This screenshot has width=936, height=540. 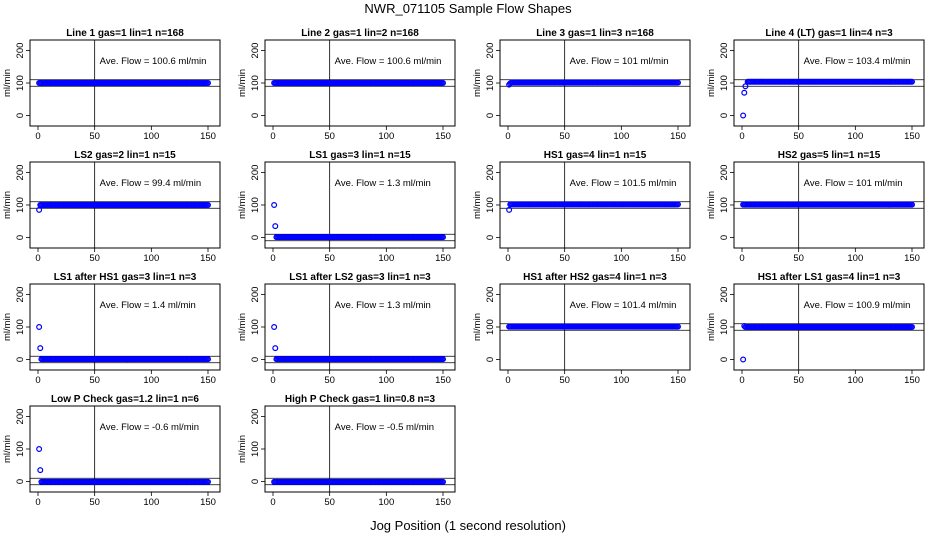 What do you see at coordinates (595, 155) in the screenshot?
I see `panel-title: HS1 gas=4 lin=1 n=15` at bounding box center [595, 155].